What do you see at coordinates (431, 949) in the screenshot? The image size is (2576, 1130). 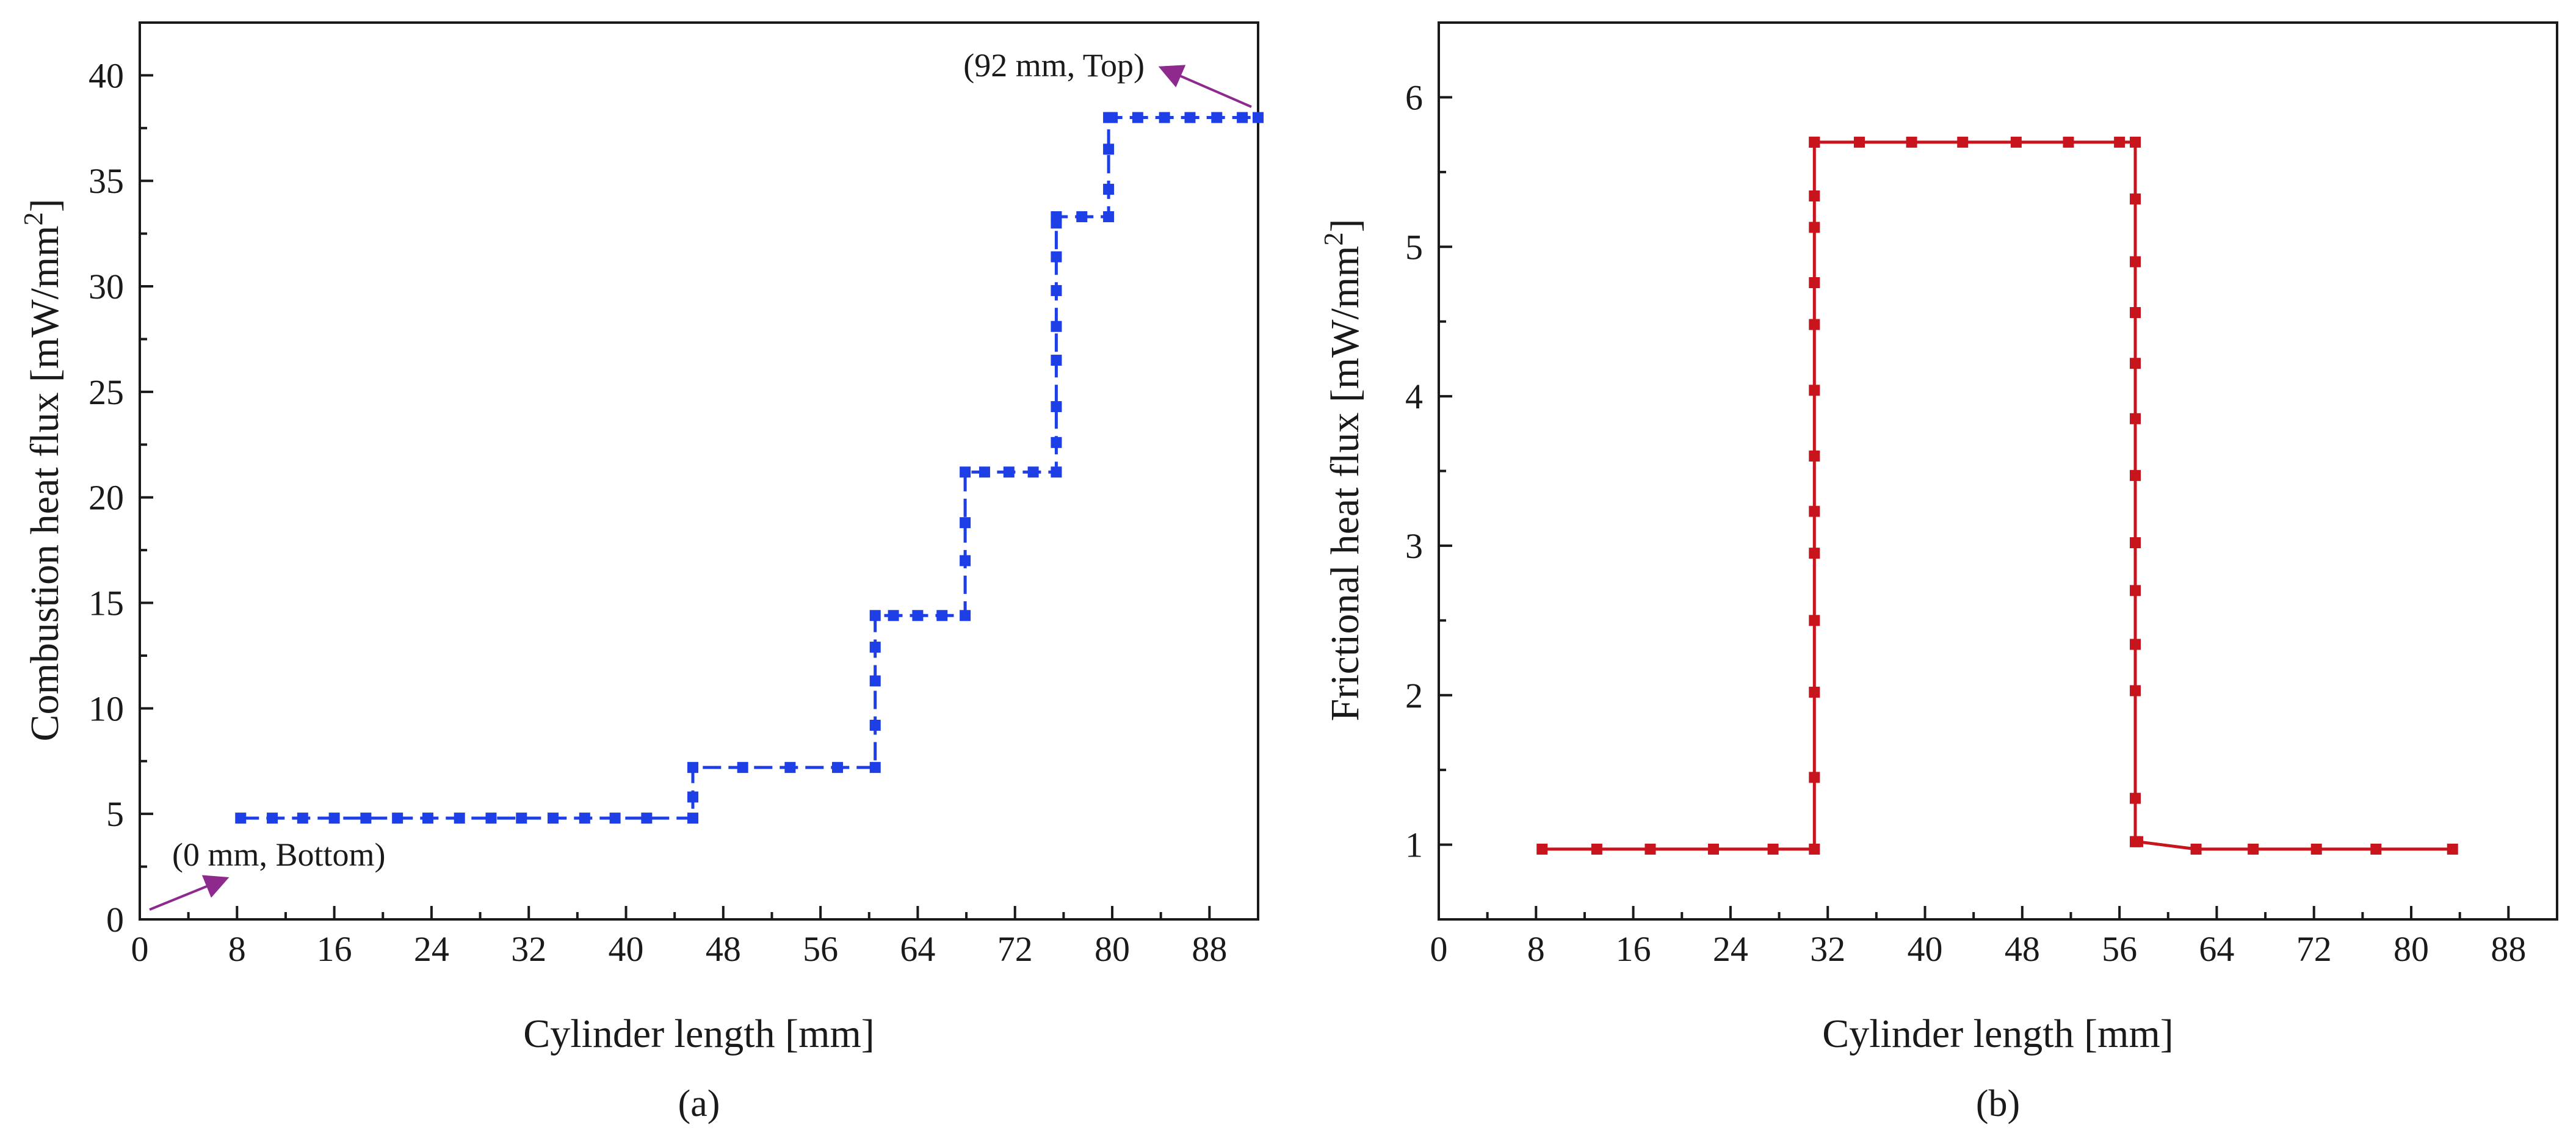 I see `x-tick-label-a-3: 24` at bounding box center [431, 949].